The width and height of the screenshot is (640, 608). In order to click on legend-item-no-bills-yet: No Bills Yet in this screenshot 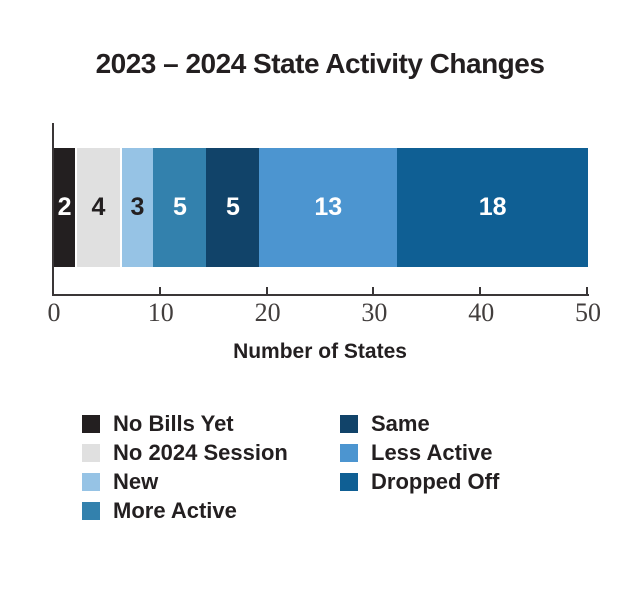, I will do `click(185, 423)`.